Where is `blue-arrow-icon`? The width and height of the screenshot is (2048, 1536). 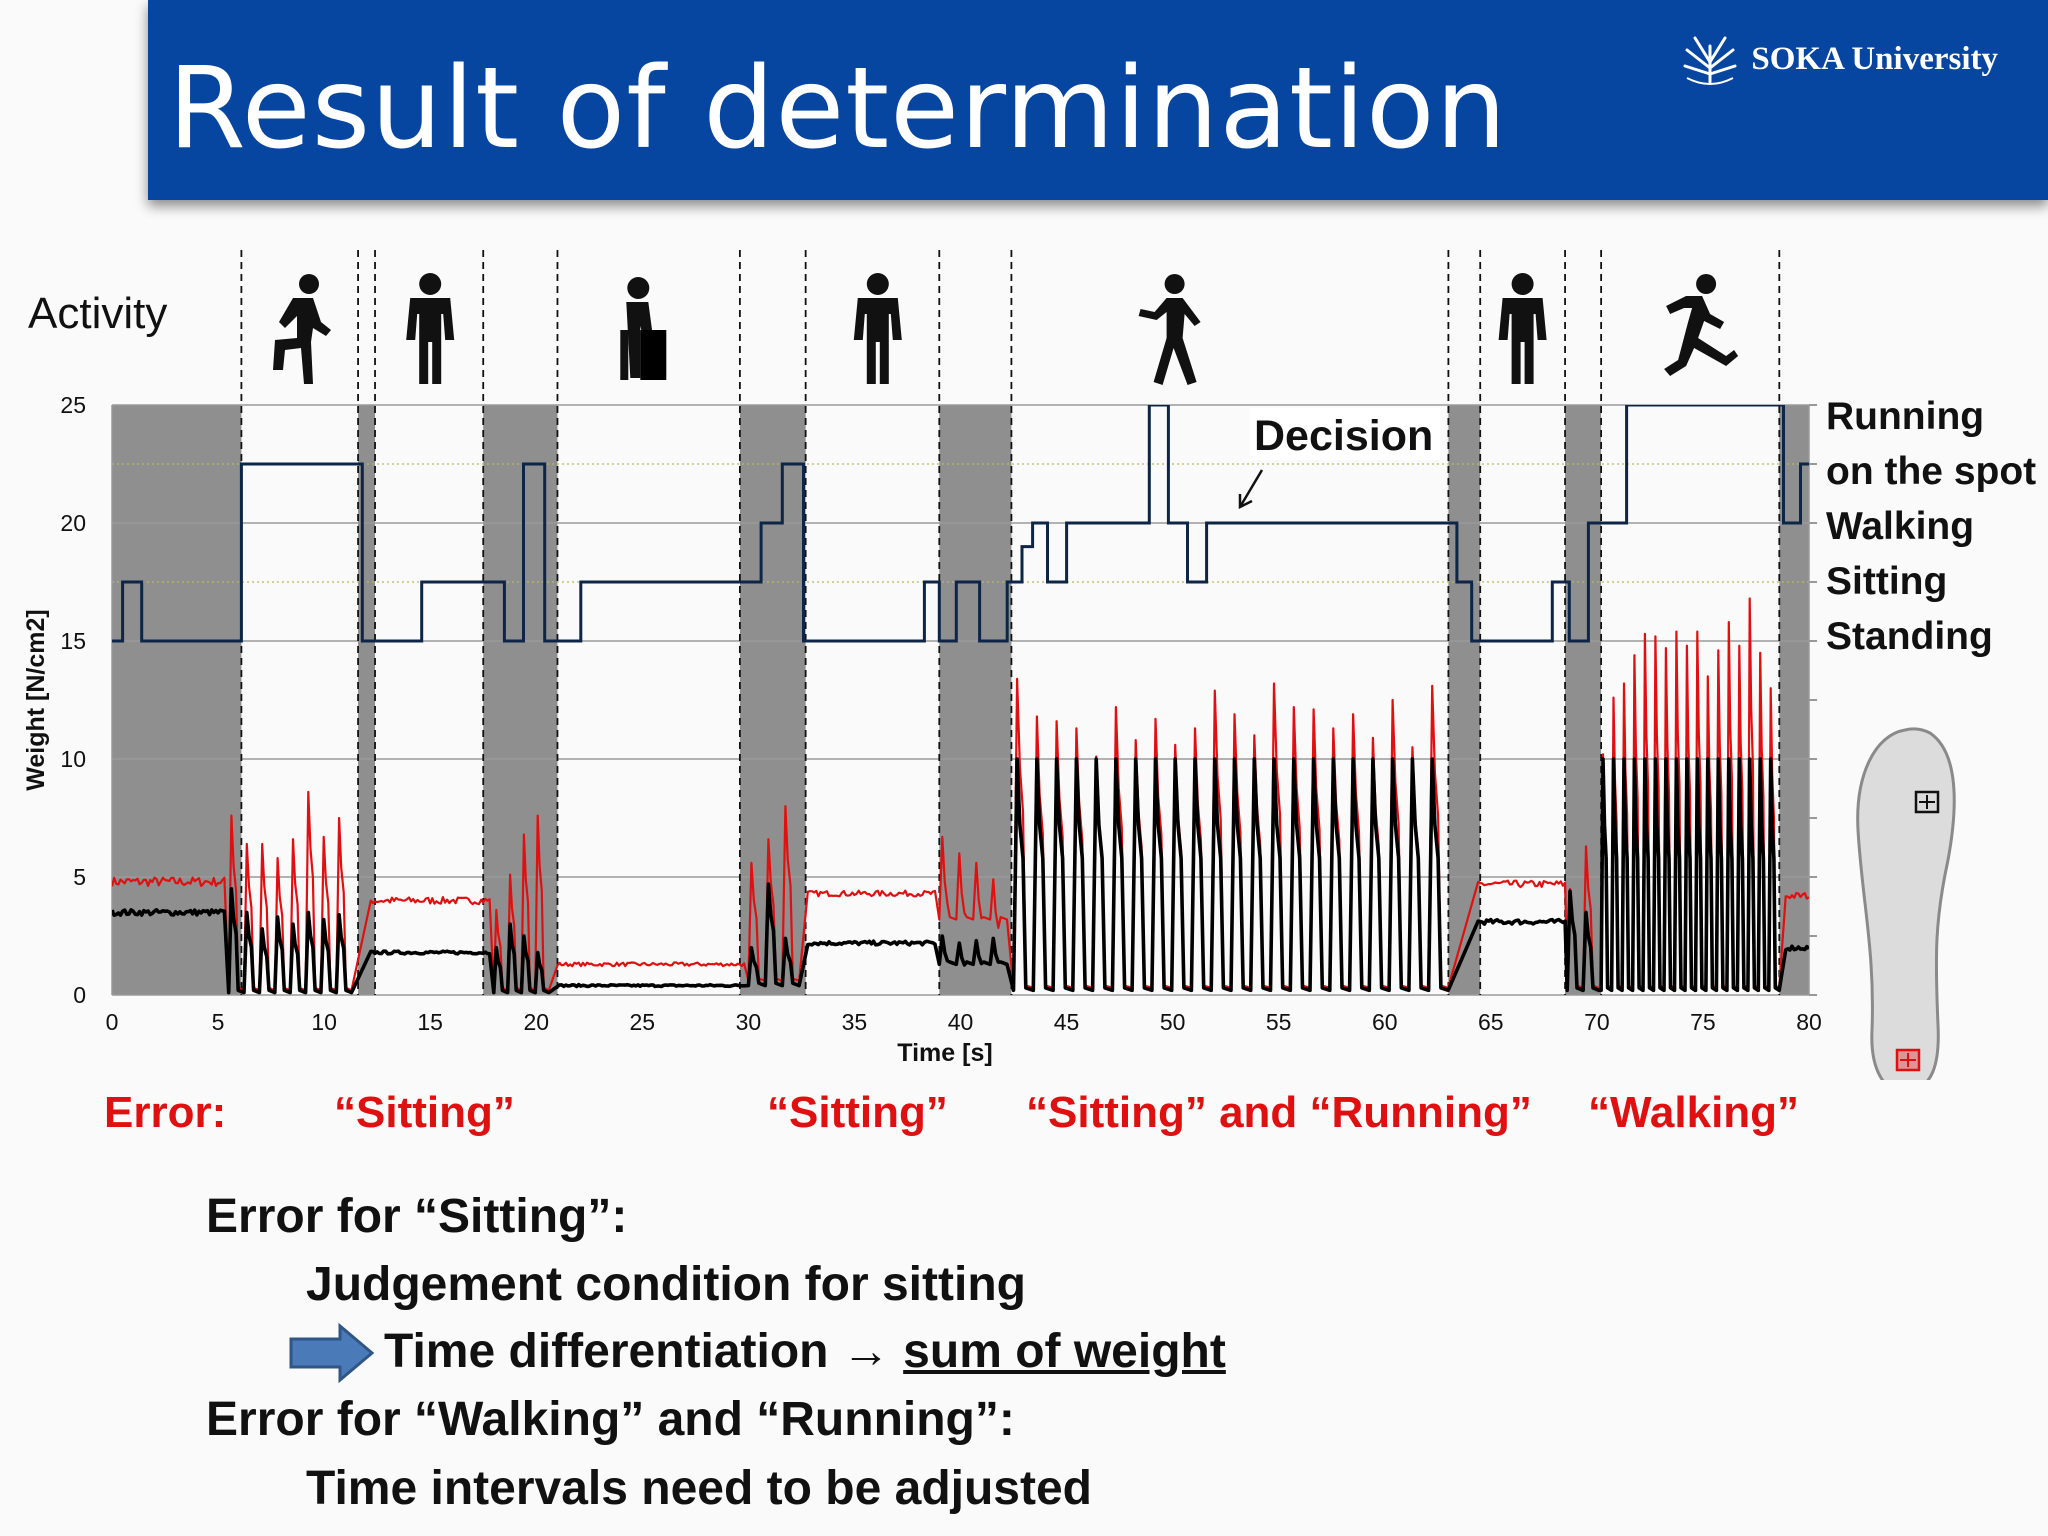
blue-arrow-icon is located at coordinates (332, 1353).